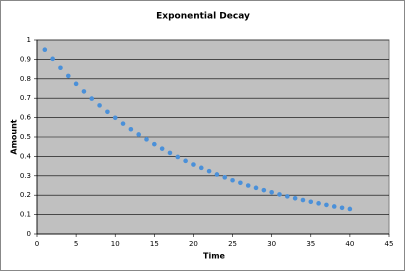 Image resolution: width=405 pixels, height=271 pixels. What do you see at coordinates (25, 176) in the screenshot?
I see `y-tick-label: 0.3` at bounding box center [25, 176].